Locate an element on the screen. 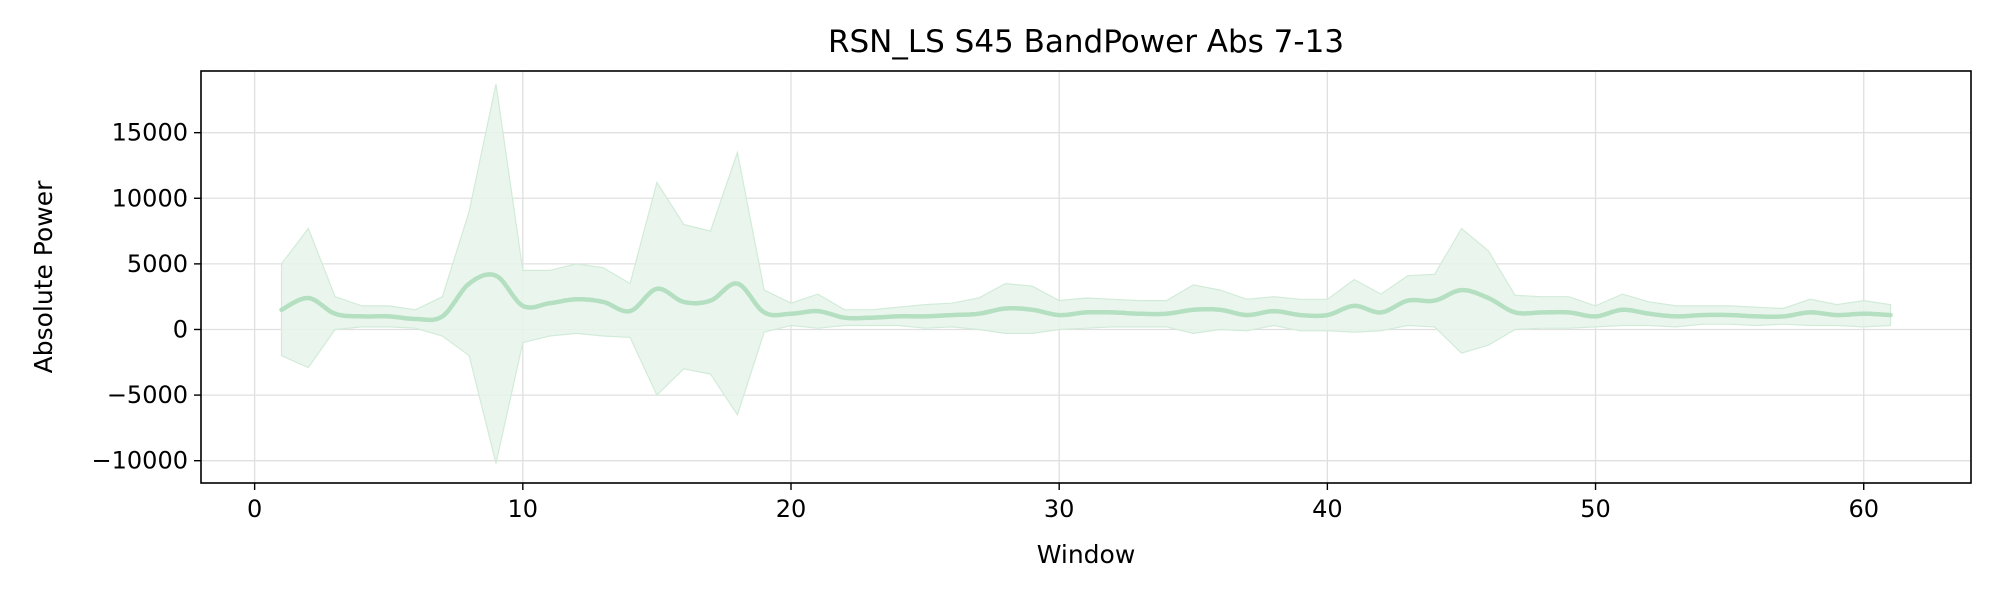  x-tick-label: 10 is located at coordinates (523, 509).